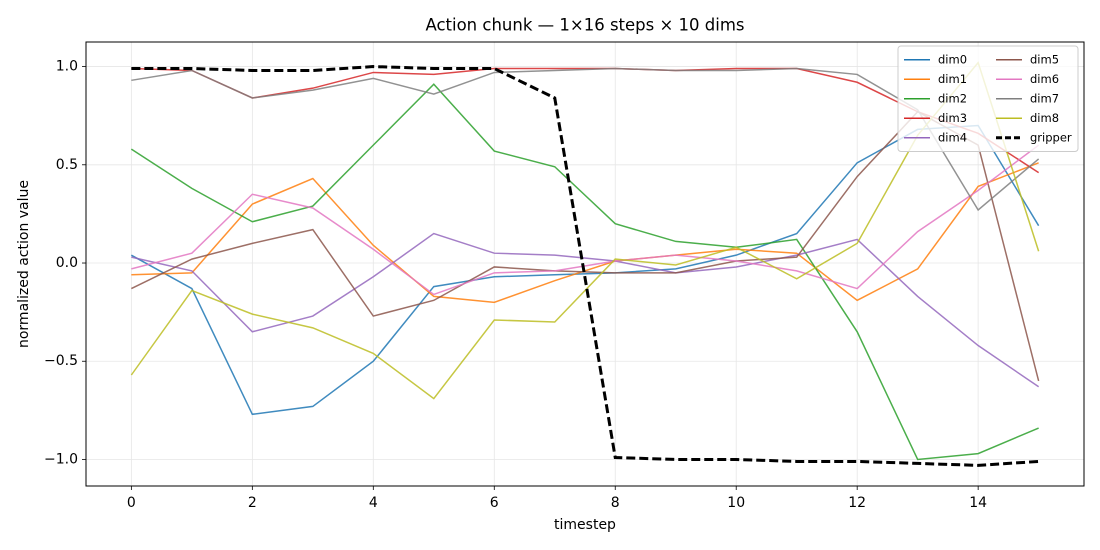  What do you see at coordinates (131, 503) in the screenshot?
I see `x-tick-label: 0` at bounding box center [131, 503].